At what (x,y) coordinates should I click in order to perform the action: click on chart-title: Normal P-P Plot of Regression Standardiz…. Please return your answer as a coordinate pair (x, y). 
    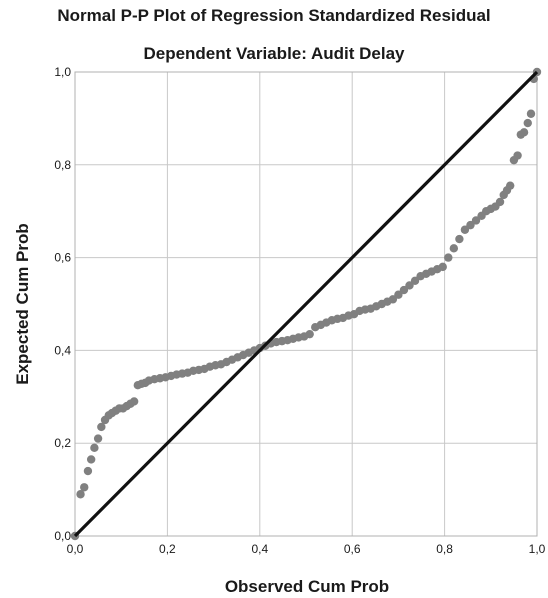
    Looking at the image, I should click on (274, 15).